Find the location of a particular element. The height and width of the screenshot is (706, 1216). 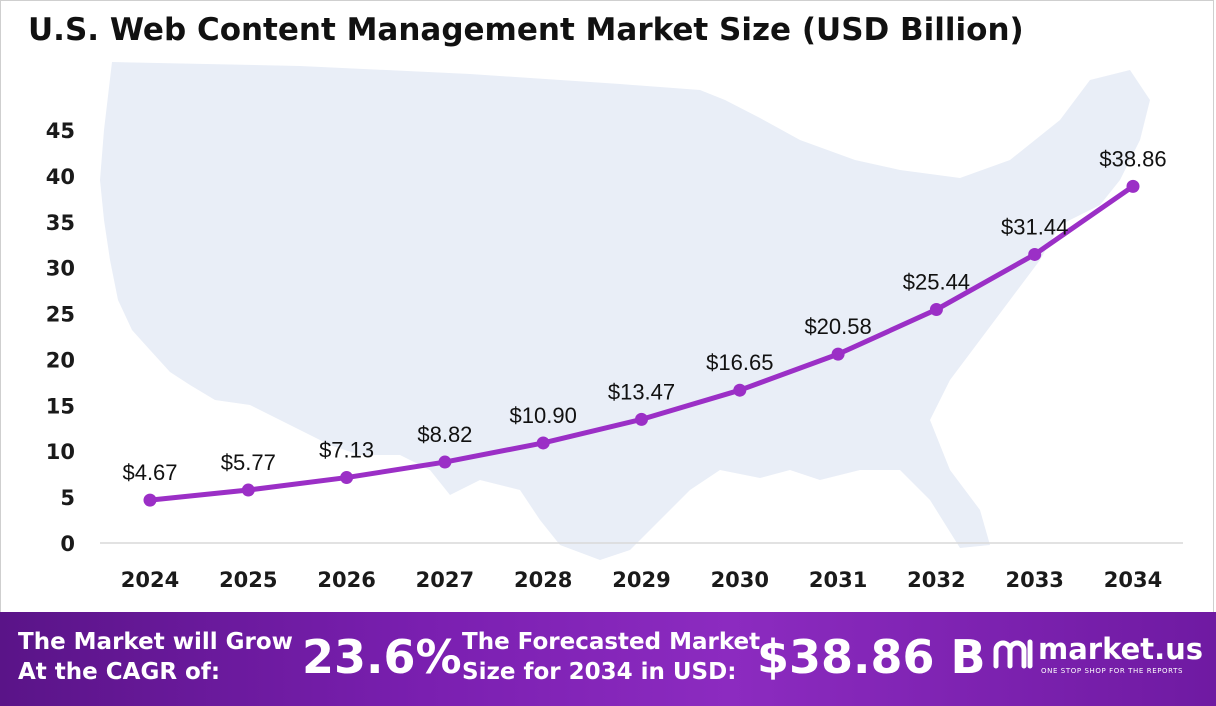

forecast-label-line2: Size for 2034 in USD: is located at coordinates (599, 672).